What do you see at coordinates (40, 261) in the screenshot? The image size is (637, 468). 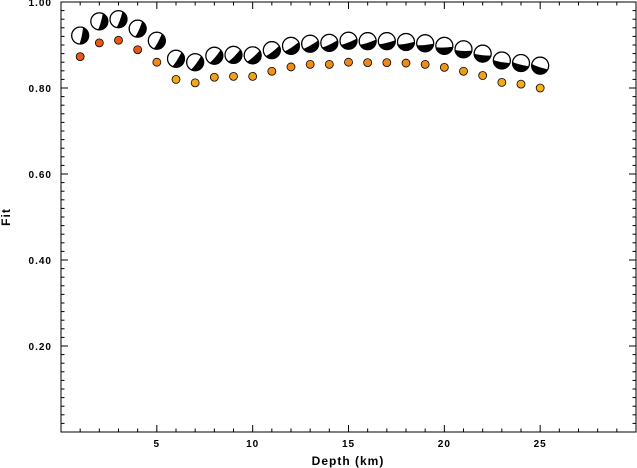 I see `y-tick-label: 0.40` at bounding box center [40, 261].